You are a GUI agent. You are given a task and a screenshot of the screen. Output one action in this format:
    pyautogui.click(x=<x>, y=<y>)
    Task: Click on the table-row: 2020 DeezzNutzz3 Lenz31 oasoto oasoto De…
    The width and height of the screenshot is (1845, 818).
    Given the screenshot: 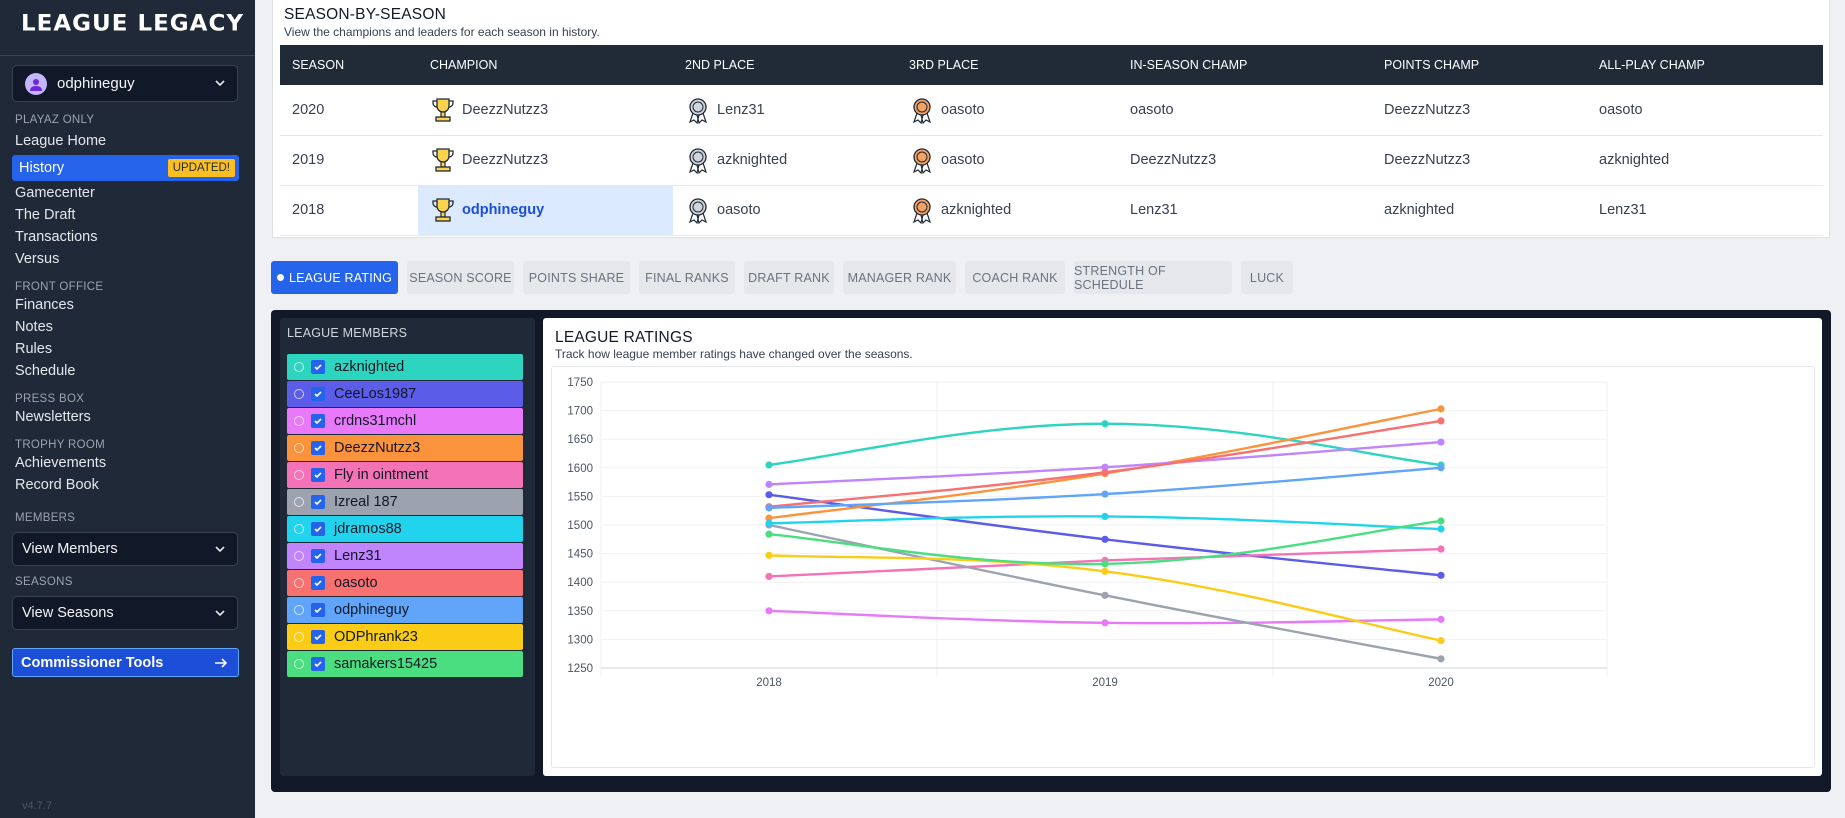 What is the action you would take?
    pyautogui.click(x=1051, y=110)
    